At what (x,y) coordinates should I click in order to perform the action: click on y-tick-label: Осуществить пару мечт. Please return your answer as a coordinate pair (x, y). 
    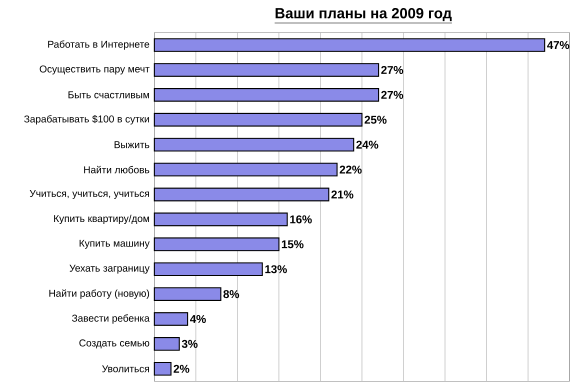
    Looking at the image, I should click on (95, 69).